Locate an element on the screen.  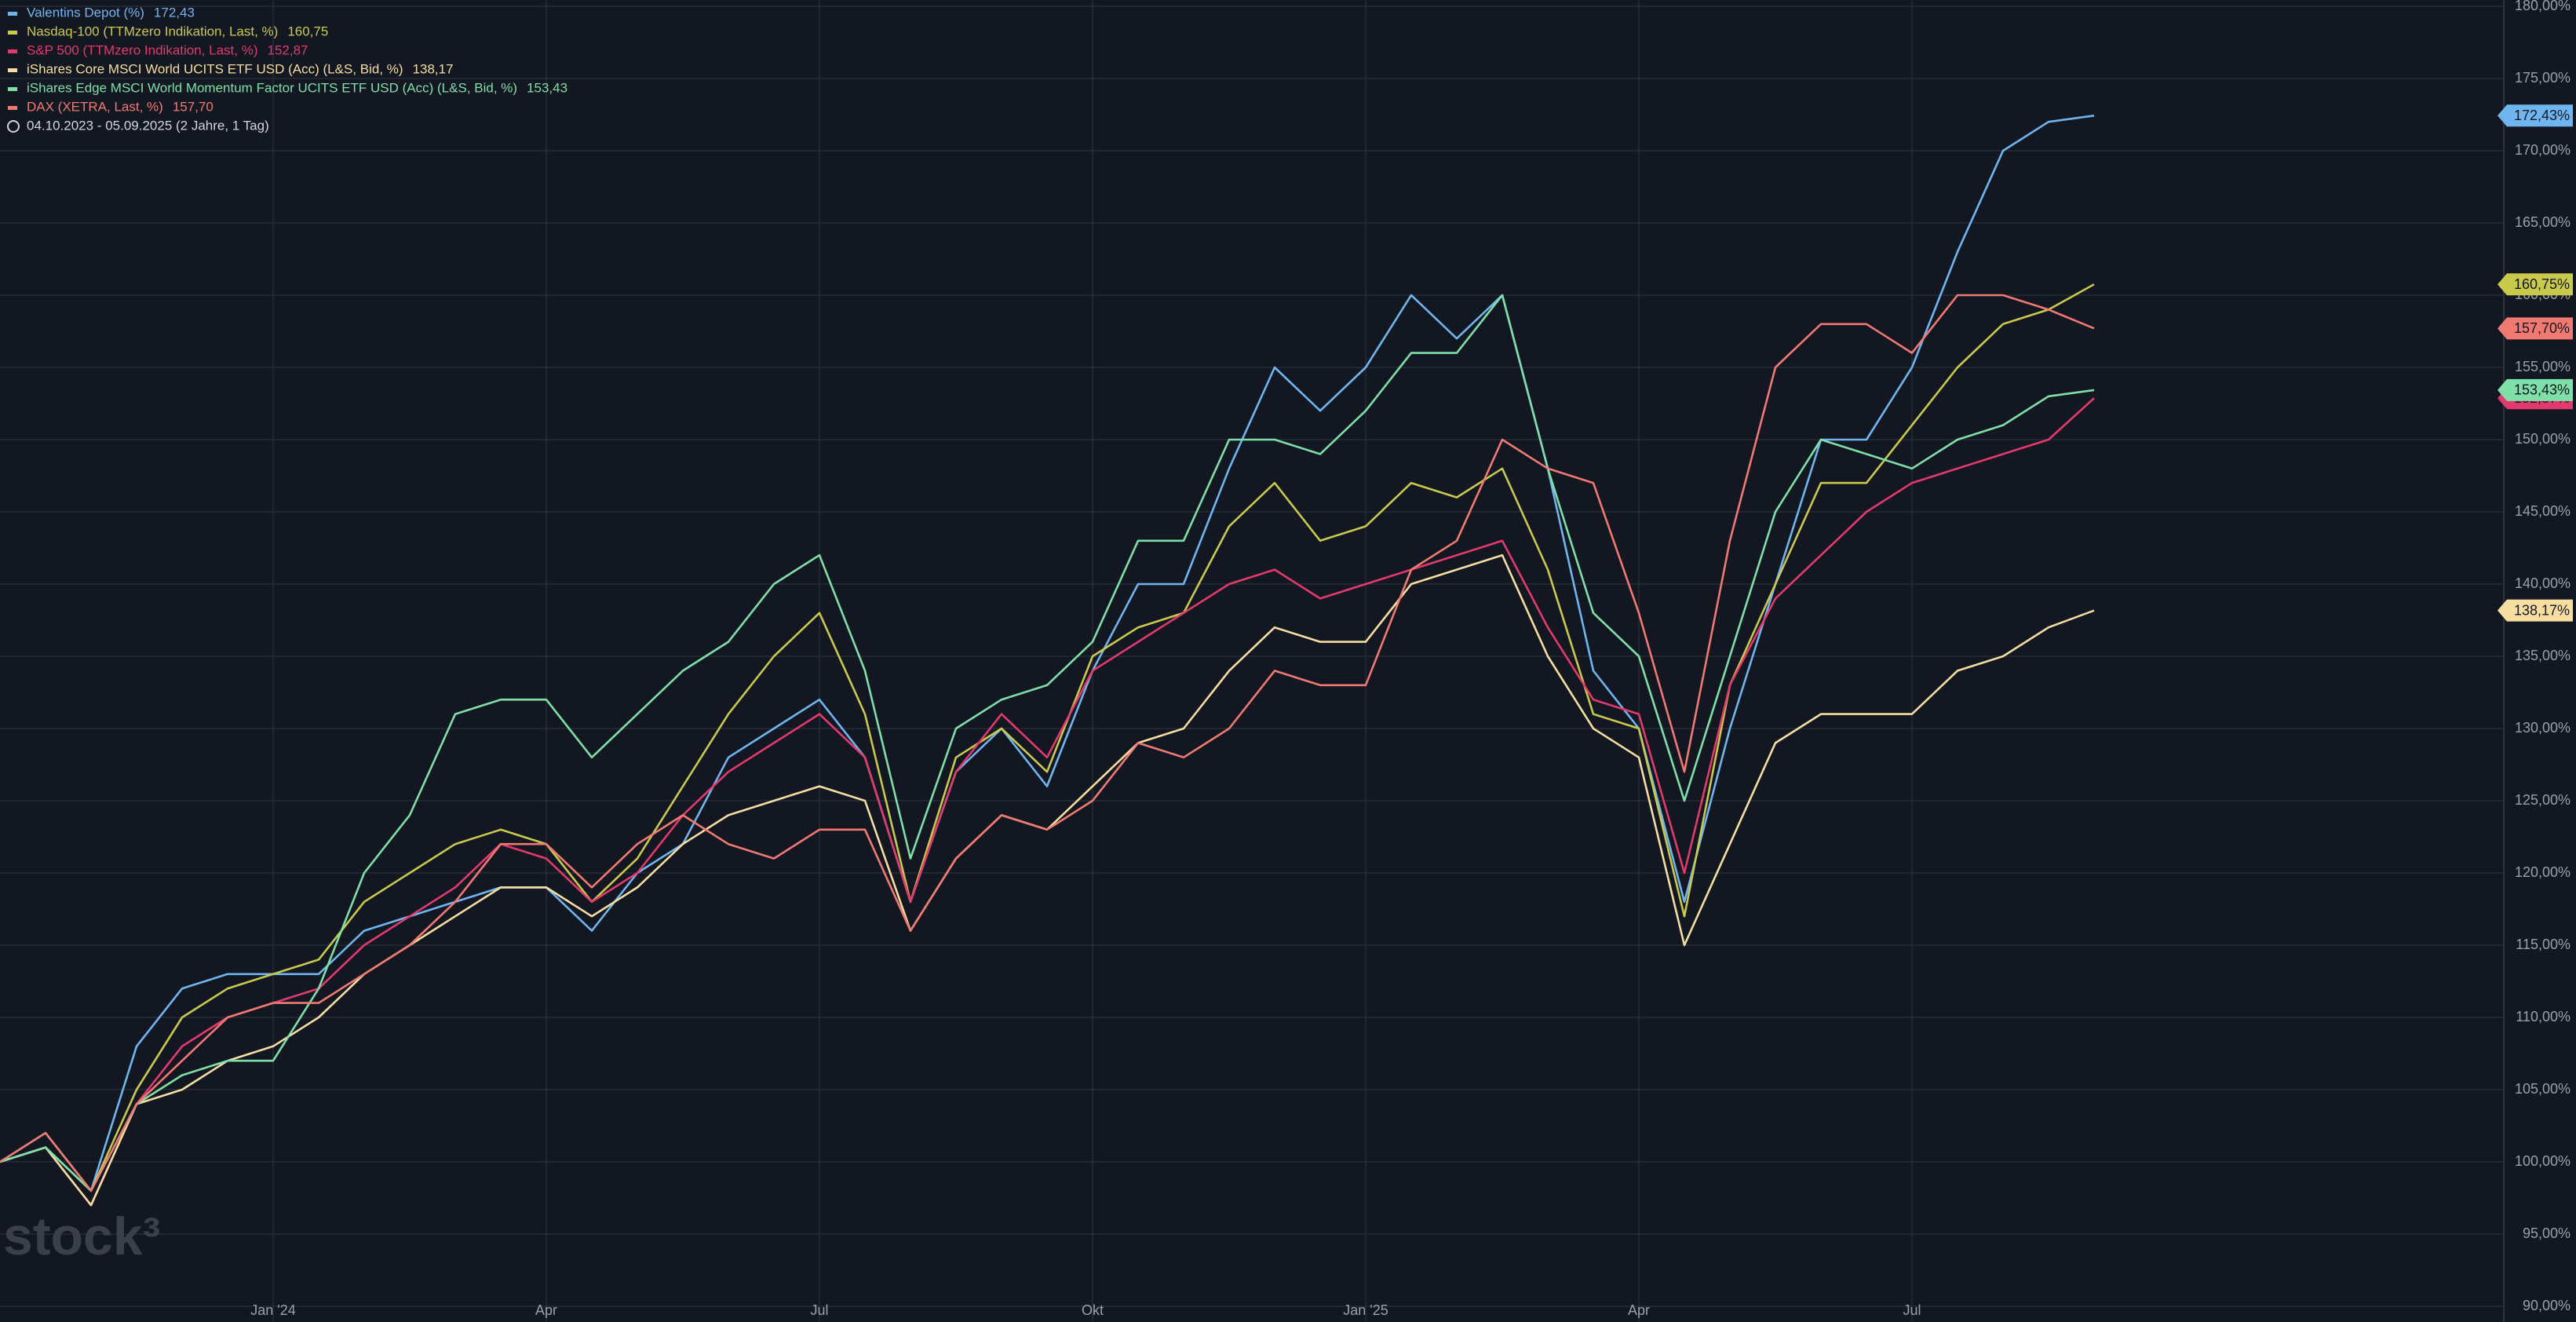
watermark: stock³ is located at coordinates (81, 1236).